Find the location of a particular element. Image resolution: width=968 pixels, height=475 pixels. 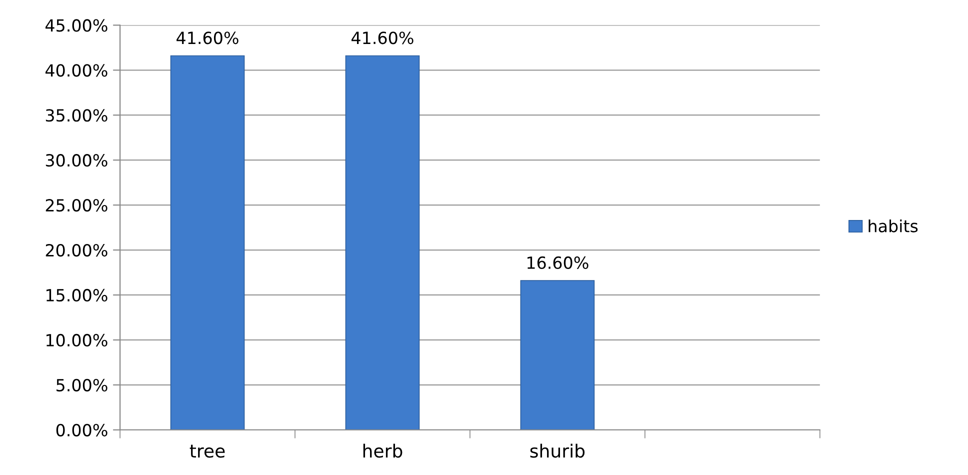

y-tick-label: 5.00% is located at coordinates (82, 385).